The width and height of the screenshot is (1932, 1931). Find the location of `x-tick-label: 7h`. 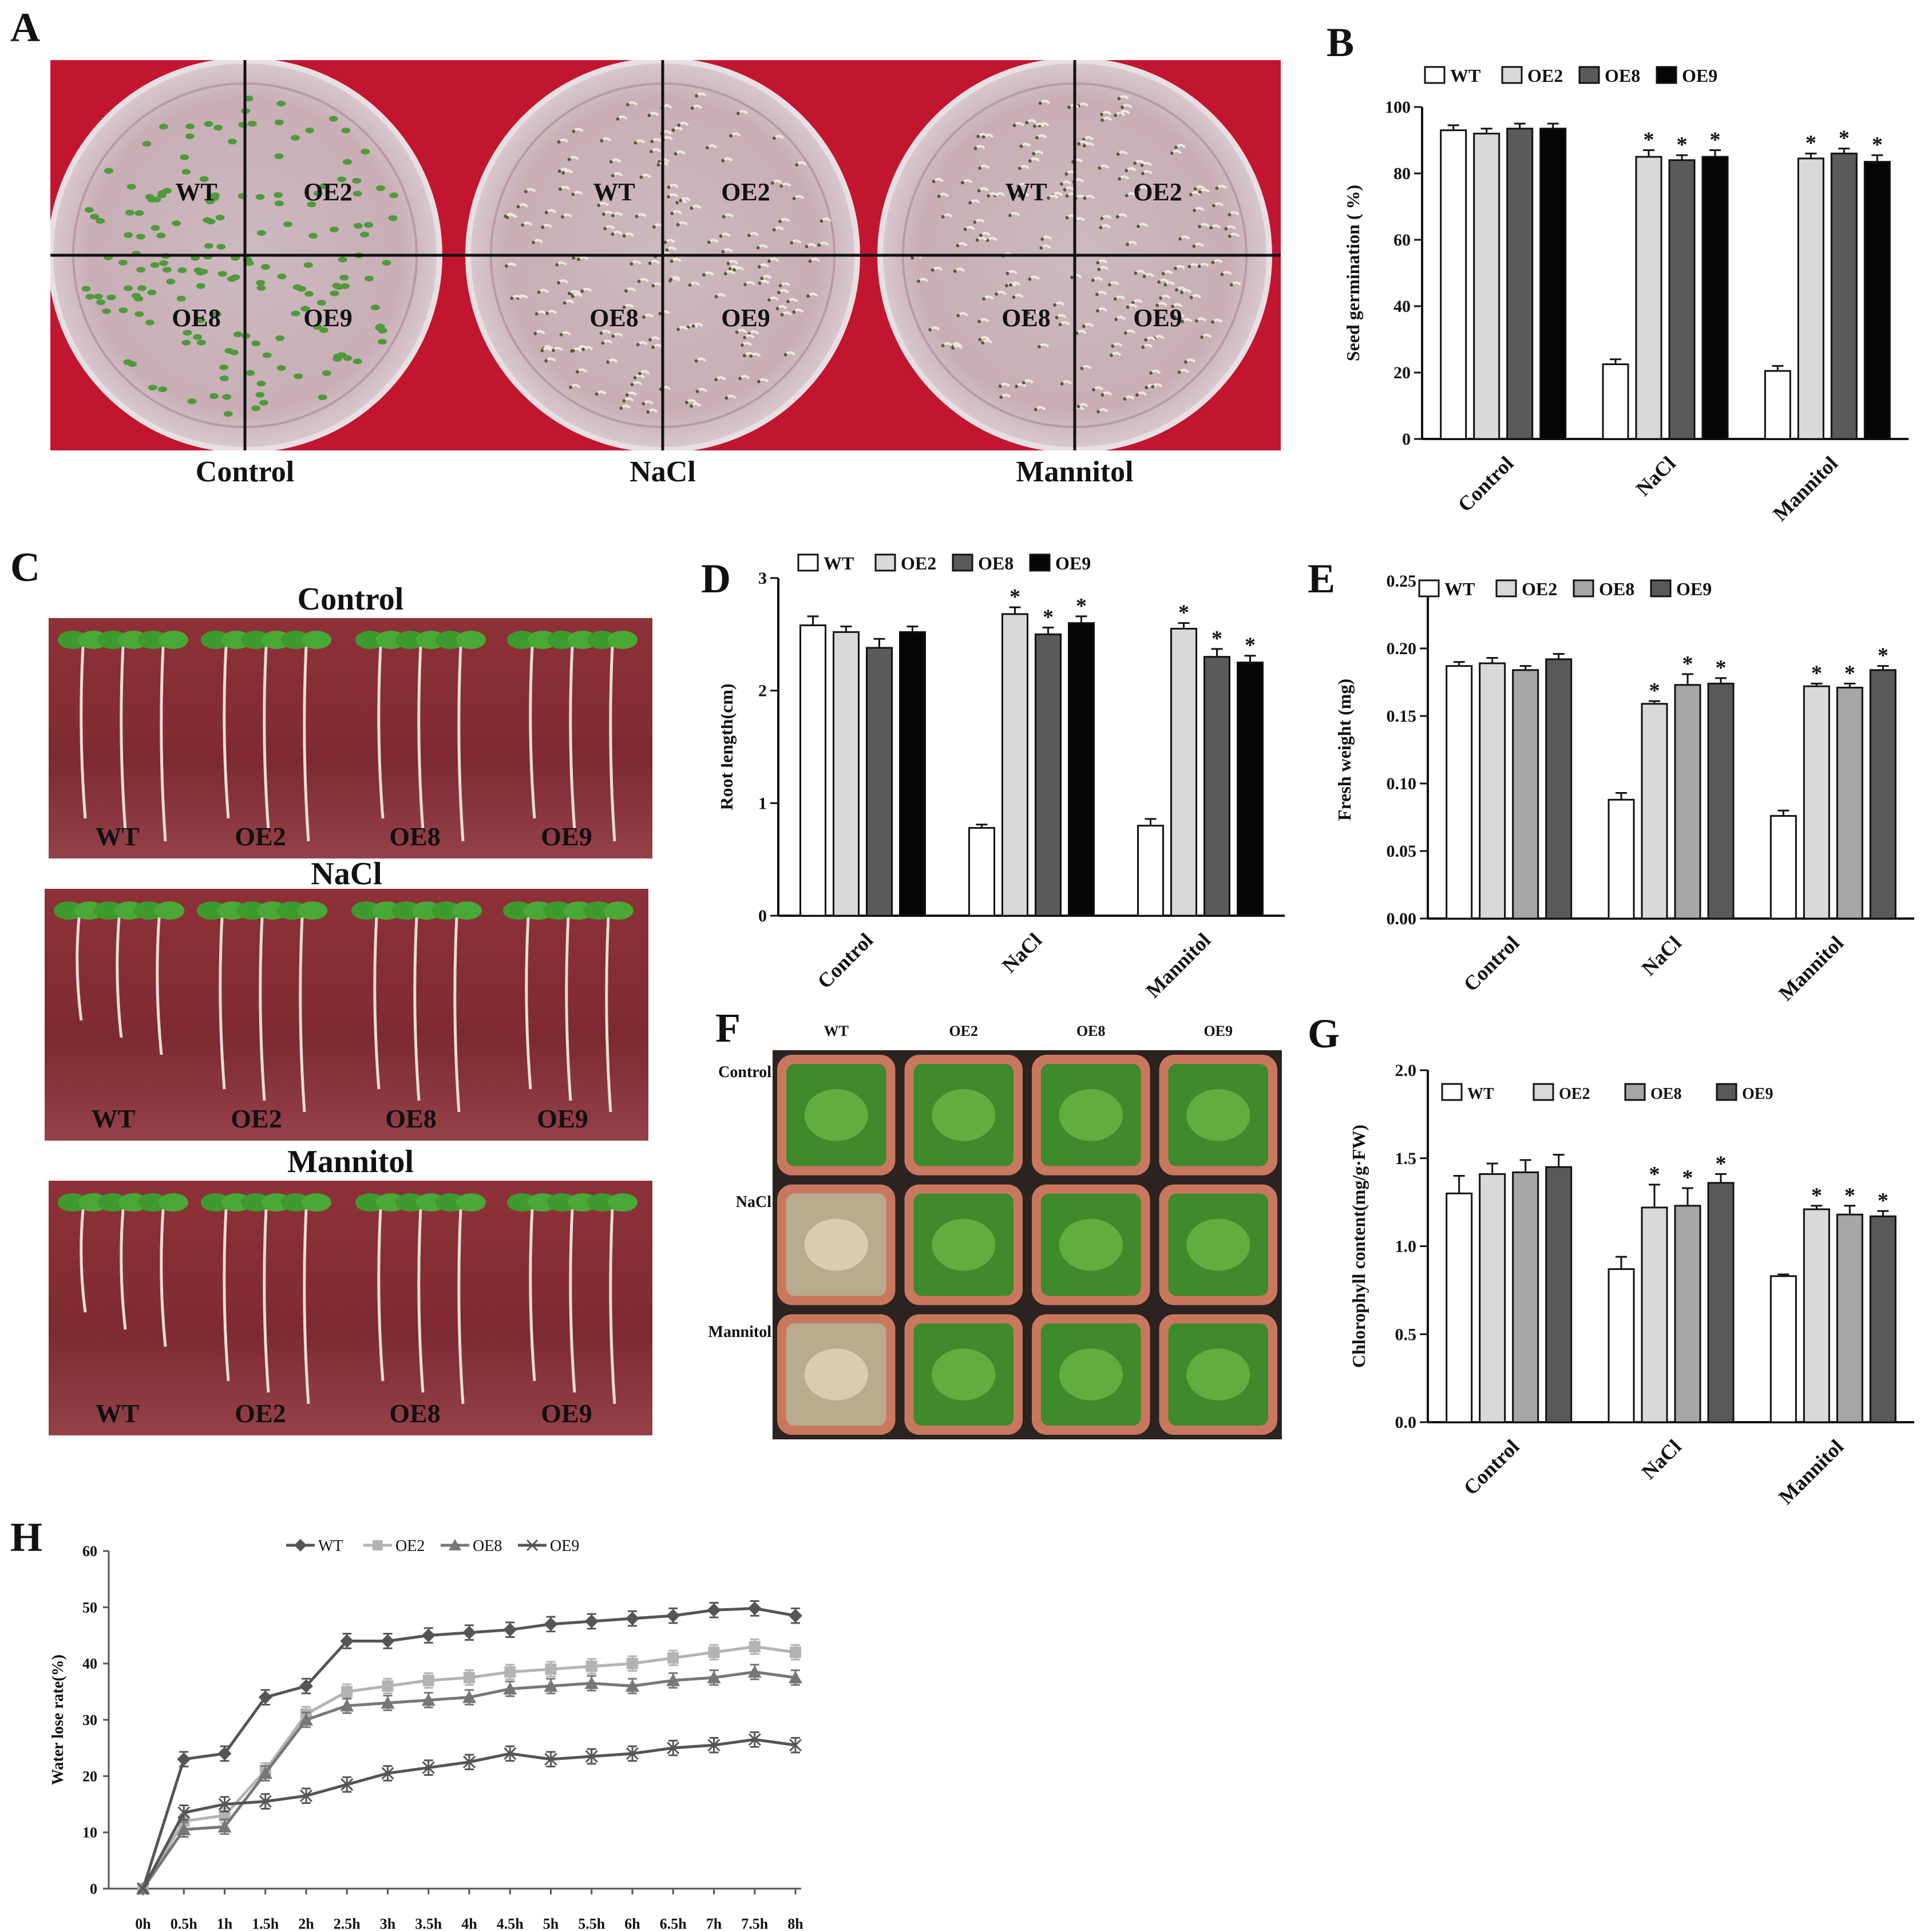

x-tick-label: 7h is located at coordinates (714, 1923).